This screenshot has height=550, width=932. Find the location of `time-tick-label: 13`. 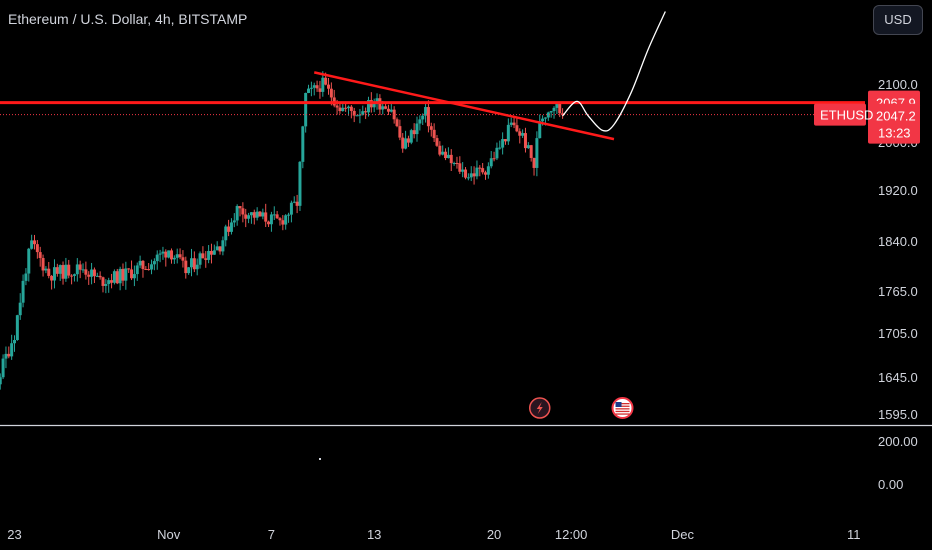

time-tick-label: 13 is located at coordinates (374, 534).